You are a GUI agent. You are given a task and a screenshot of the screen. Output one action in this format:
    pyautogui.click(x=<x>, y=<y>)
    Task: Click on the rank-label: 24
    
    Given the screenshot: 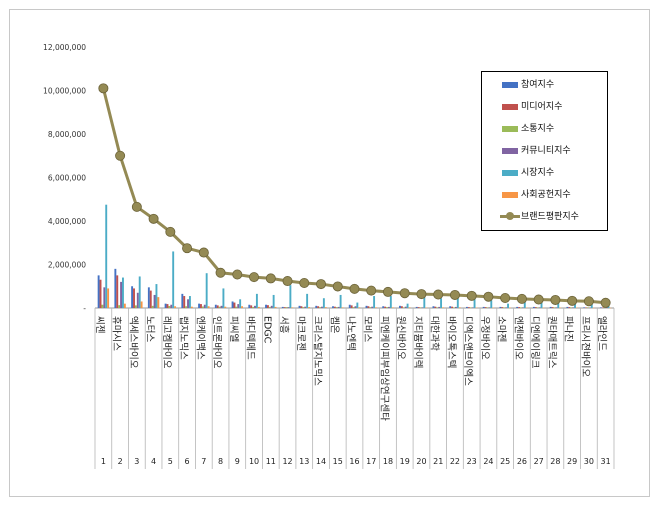 What is the action you would take?
    pyautogui.click(x=488, y=461)
    